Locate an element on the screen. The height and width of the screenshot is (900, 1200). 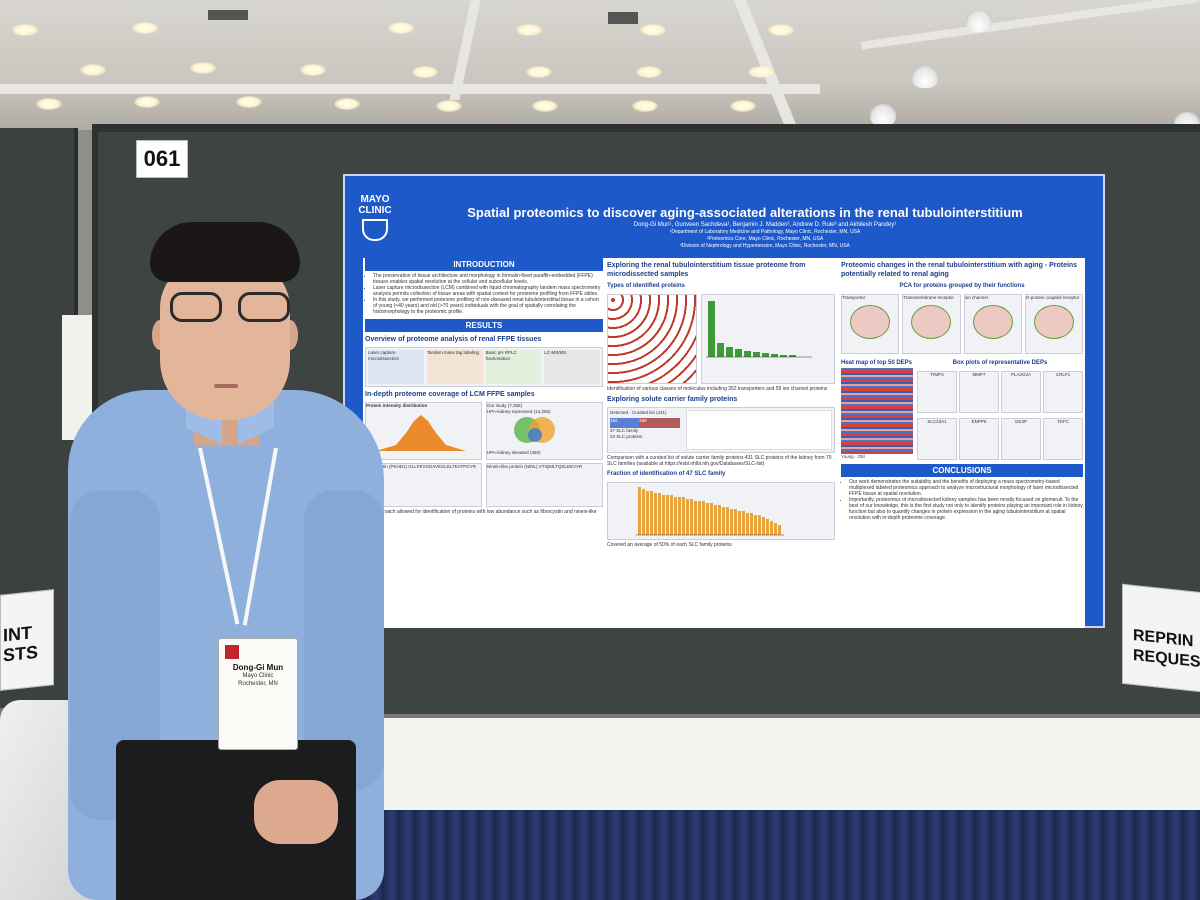
badge-organization: Mayo Clinic is located at coordinates (258, 676).